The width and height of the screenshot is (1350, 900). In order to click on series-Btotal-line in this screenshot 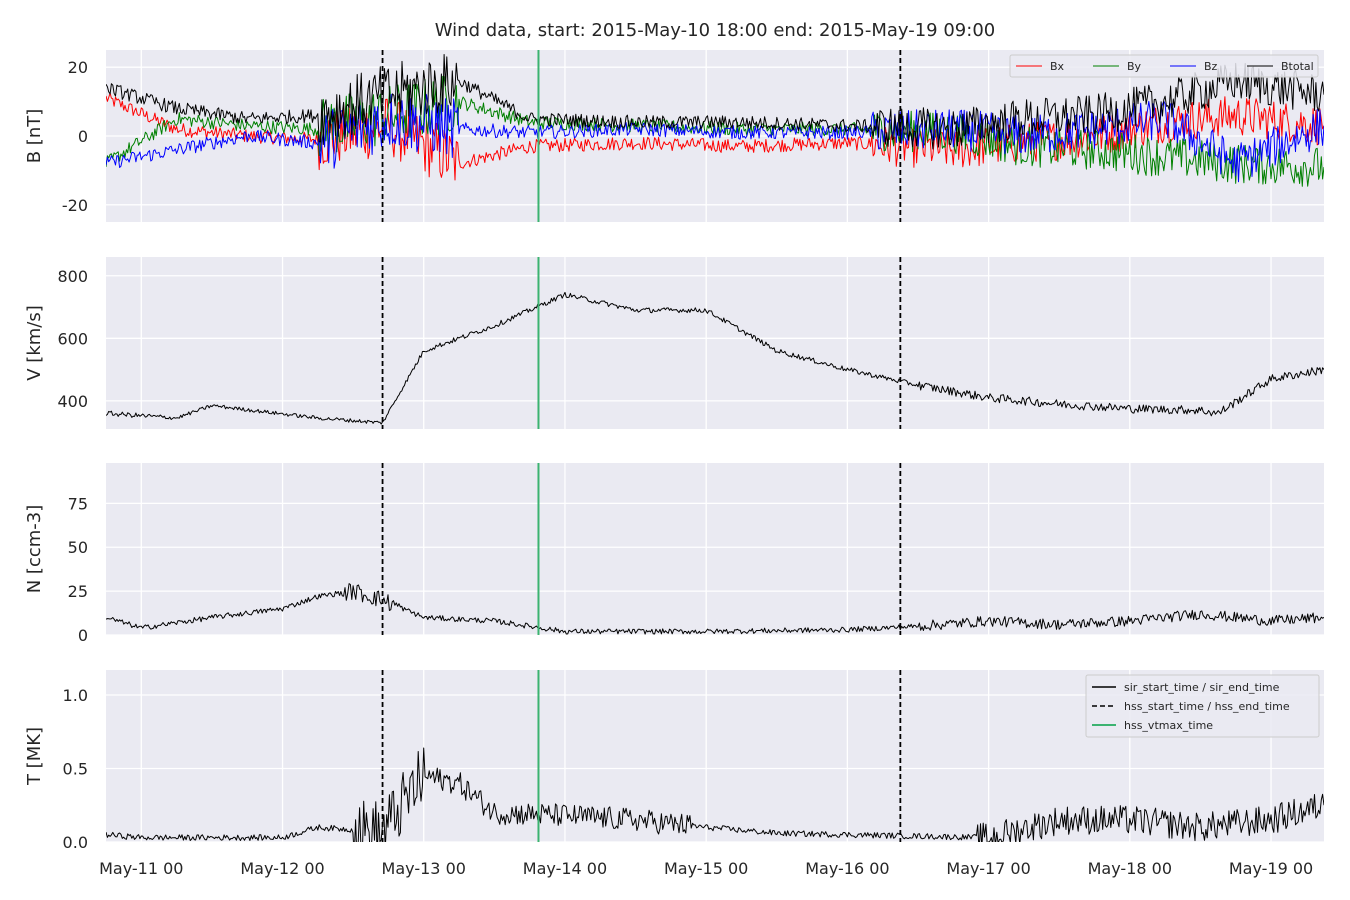, I will do `click(715, 102)`.